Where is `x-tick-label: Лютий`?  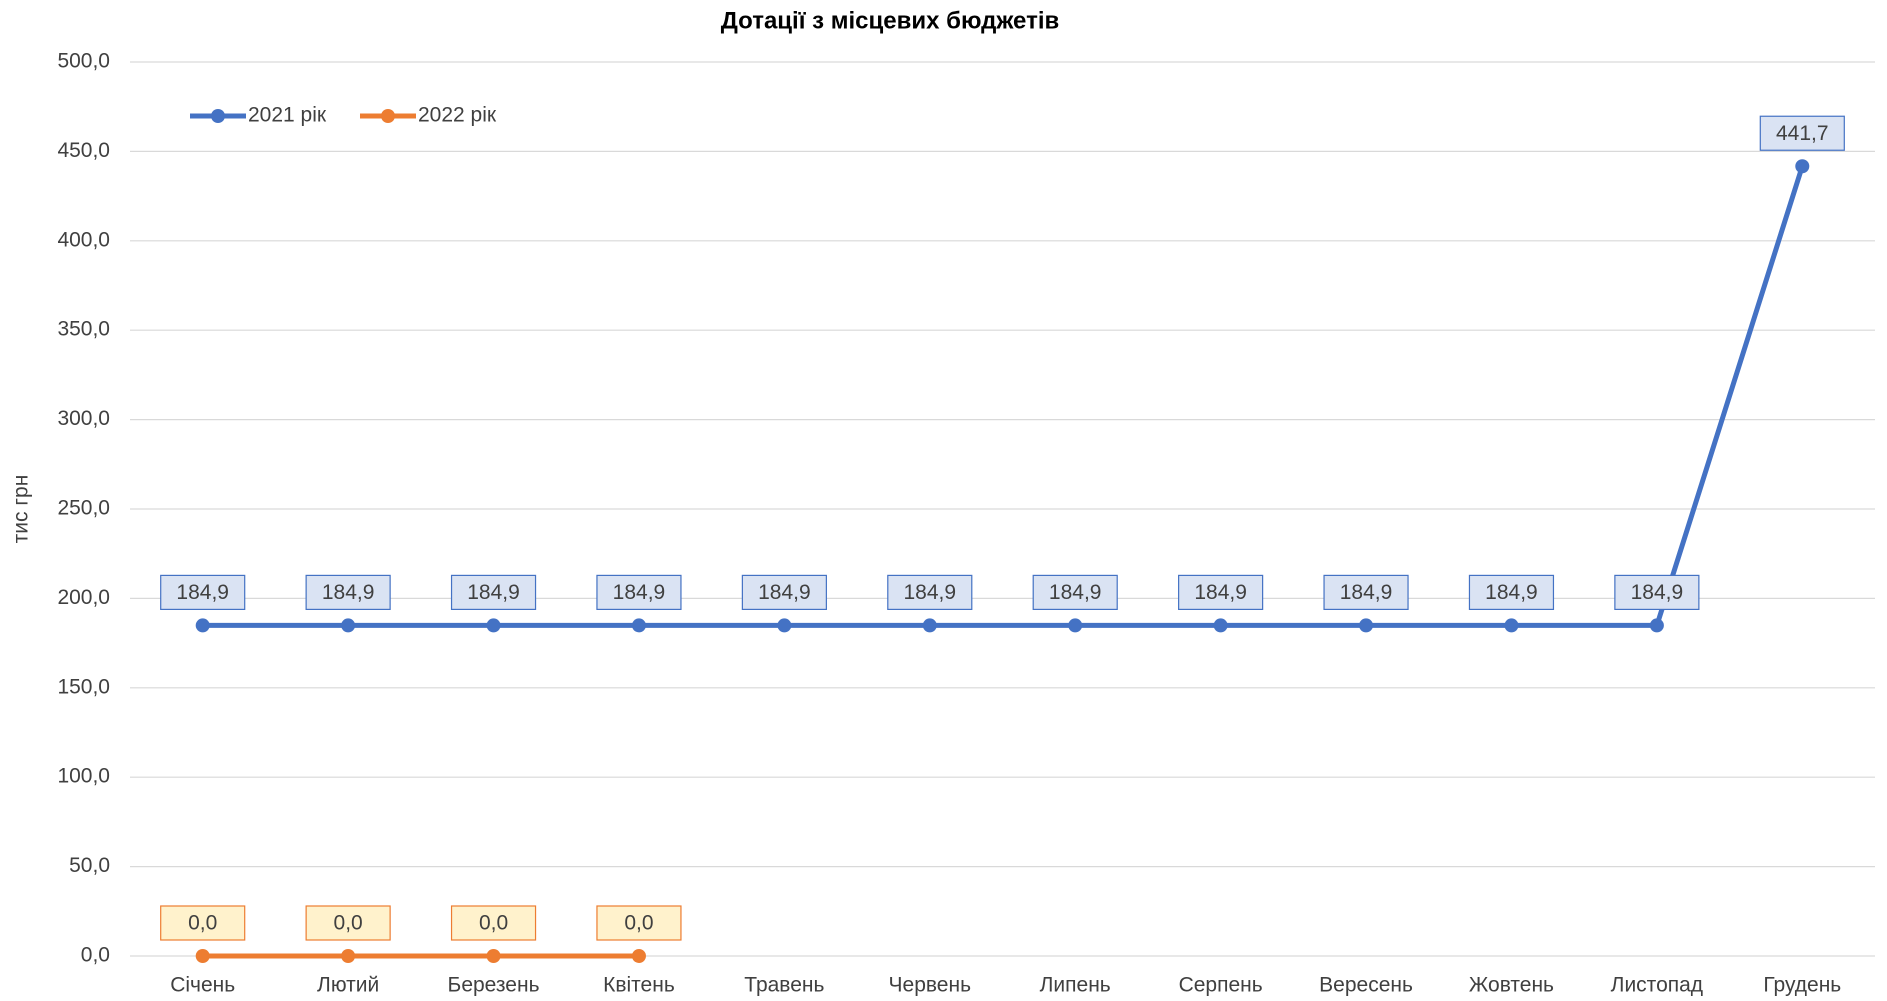 x-tick-label: Лютий is located at coordinates (348, 985).